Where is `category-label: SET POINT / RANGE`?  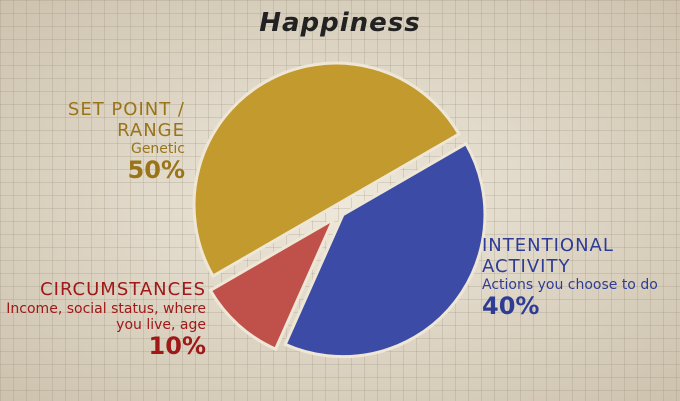
category-label: SET POINT / RANGE is located at coordinates (126, 120).